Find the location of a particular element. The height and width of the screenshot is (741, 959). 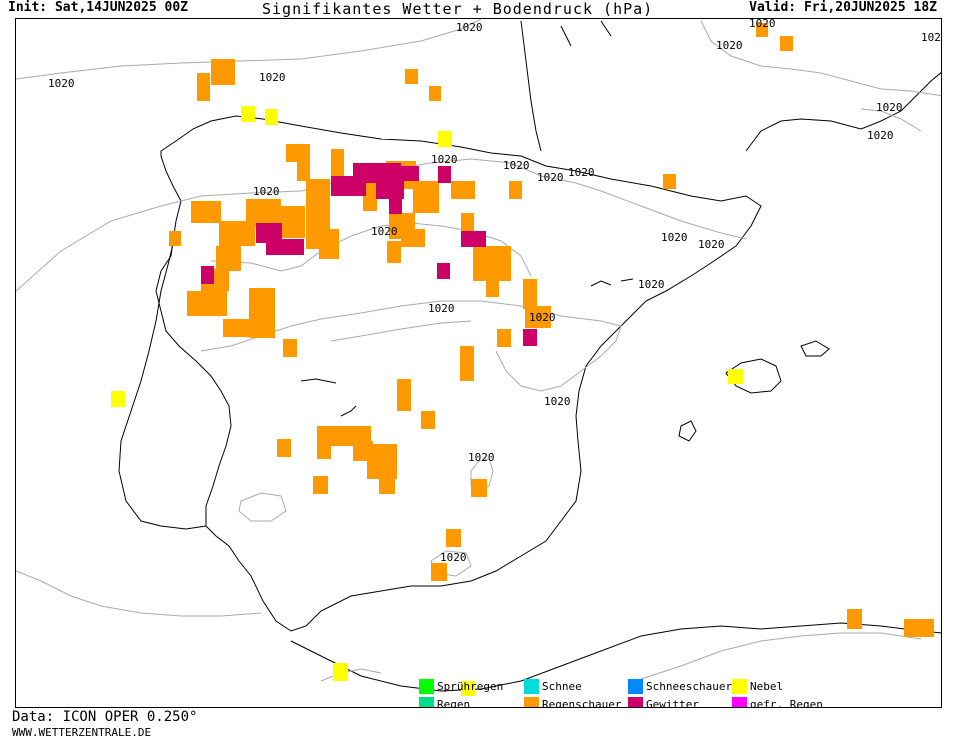

website-url: WWW.WETTERZENTRALE.DE is located at coordinates (82, 732).